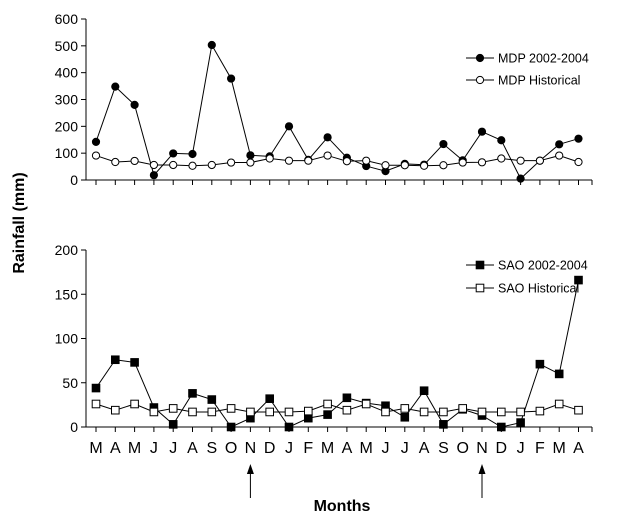  Describe the element at coordinates (538, 289) in the screenshot. I see `sao-legend-label: SAO Historical` at that location.